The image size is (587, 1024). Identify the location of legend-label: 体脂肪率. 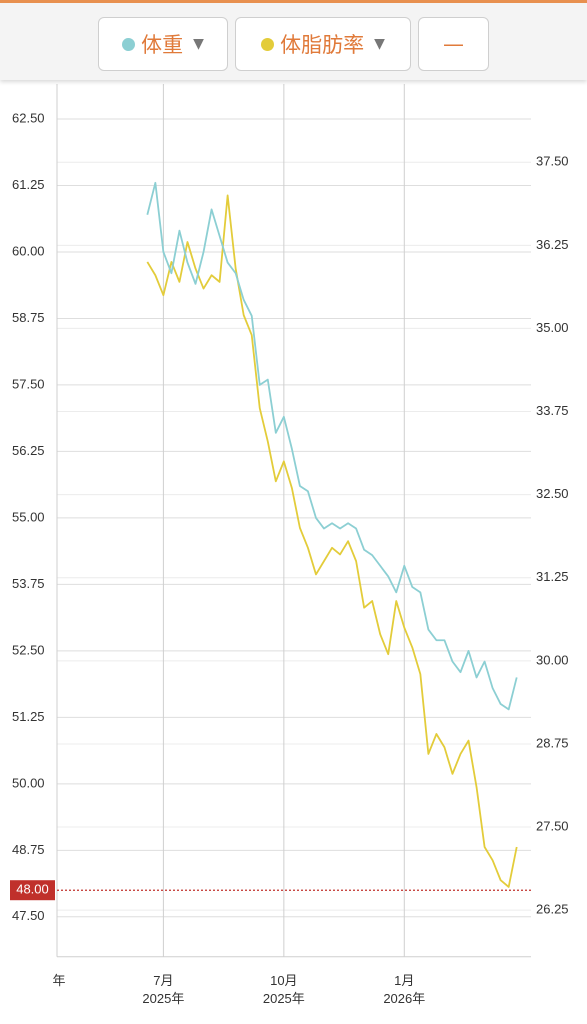
(322, 45).